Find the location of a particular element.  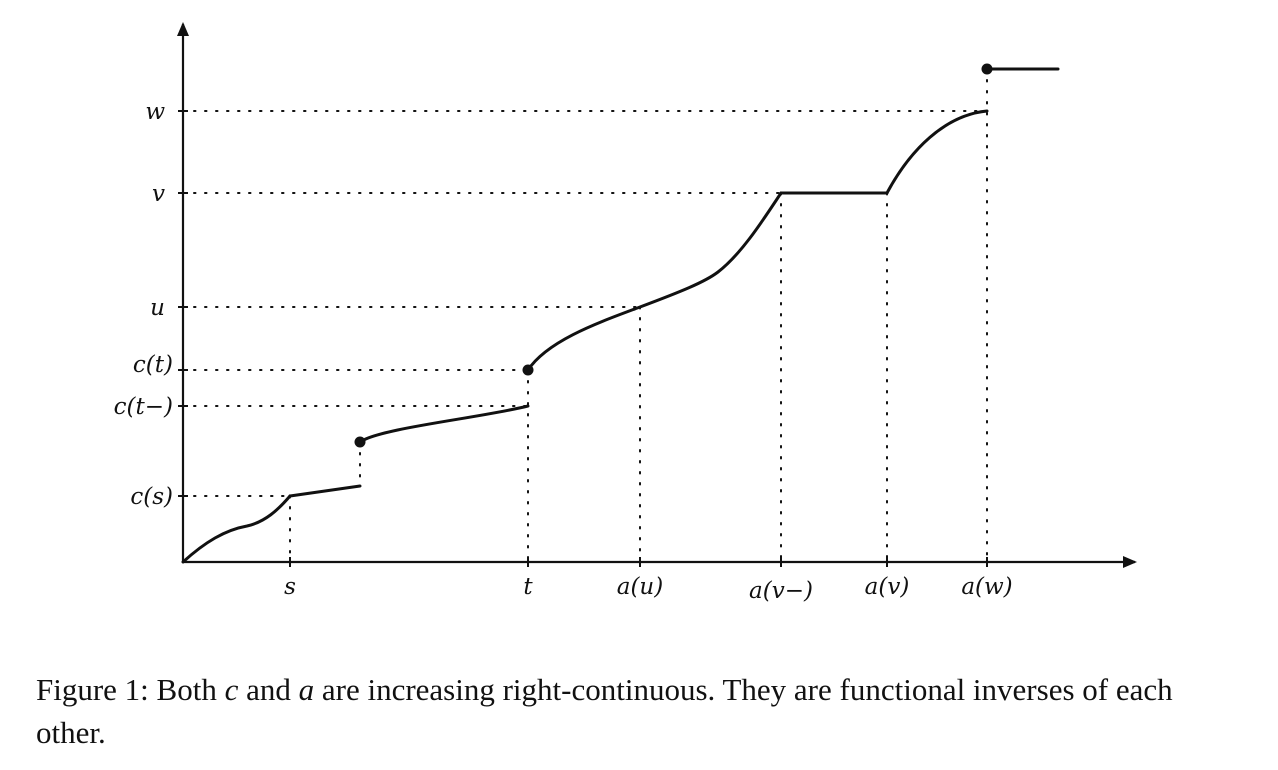

ylabel-w: w is located at coordinates (155, 112).